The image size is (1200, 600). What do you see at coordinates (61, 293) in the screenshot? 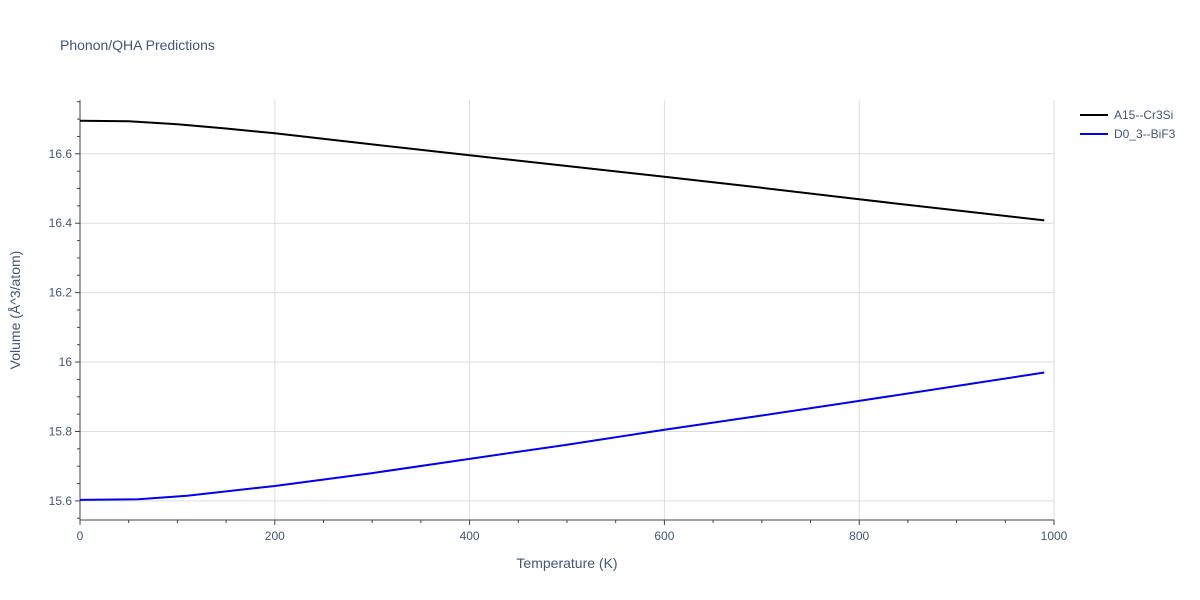
I see `y-tick-label: 16.2` at bounding box center [61, 293].